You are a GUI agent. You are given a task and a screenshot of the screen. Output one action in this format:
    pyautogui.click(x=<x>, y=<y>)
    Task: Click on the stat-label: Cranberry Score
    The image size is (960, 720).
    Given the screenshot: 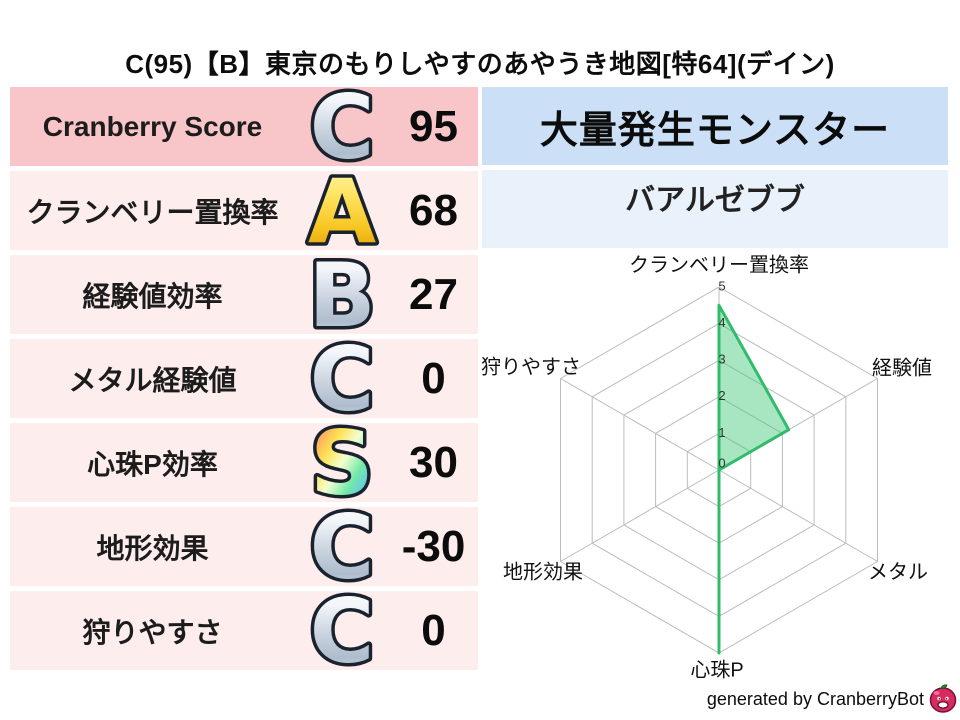 What is the action you would take?
    pyautogui.click(x=152, y=126)
    